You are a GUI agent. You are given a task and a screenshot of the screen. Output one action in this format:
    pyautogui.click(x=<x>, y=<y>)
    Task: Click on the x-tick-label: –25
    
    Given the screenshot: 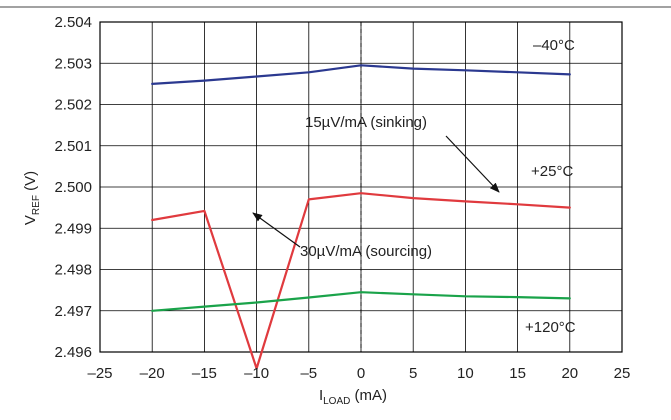 What is the action you would take?
    pyautogui.click(x=99, y=373)
    